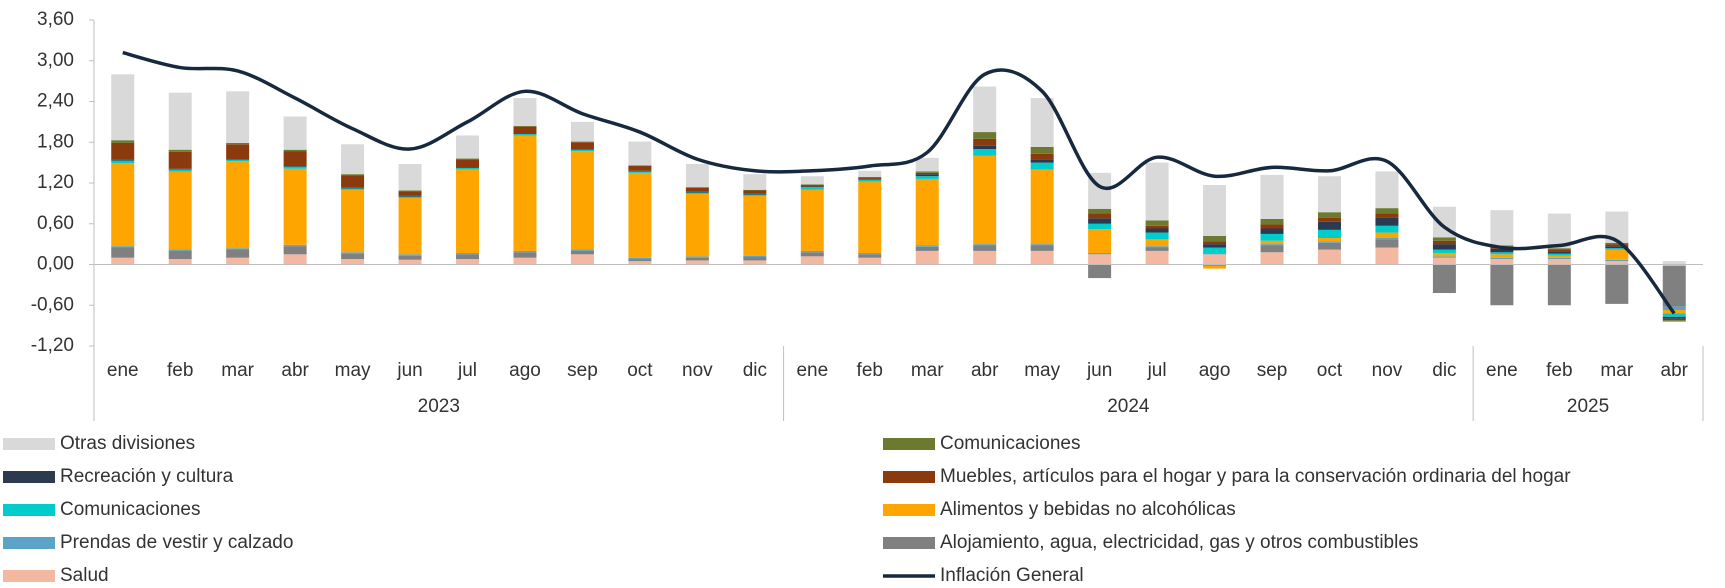 The image size is (1725, 588). What do you see at coordinates (1010, 443) in the screenshot?
I see `legend-label: Comunicaciones` at bounding box center [1010, 443].